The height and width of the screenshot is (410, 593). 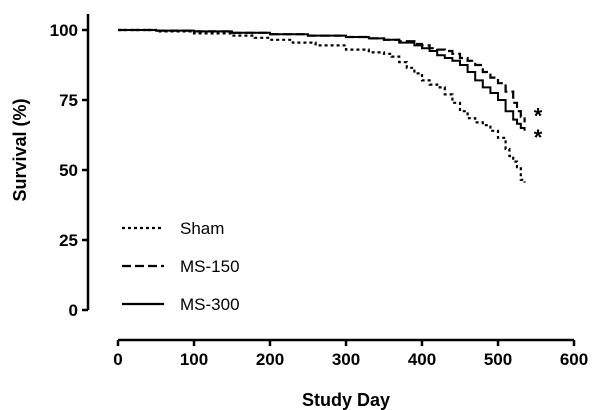 What do you see at coordinates (210, 304) in the screenshot?
I see `legend-label-ms-300: MS-300` at bounding box center [210, 304].